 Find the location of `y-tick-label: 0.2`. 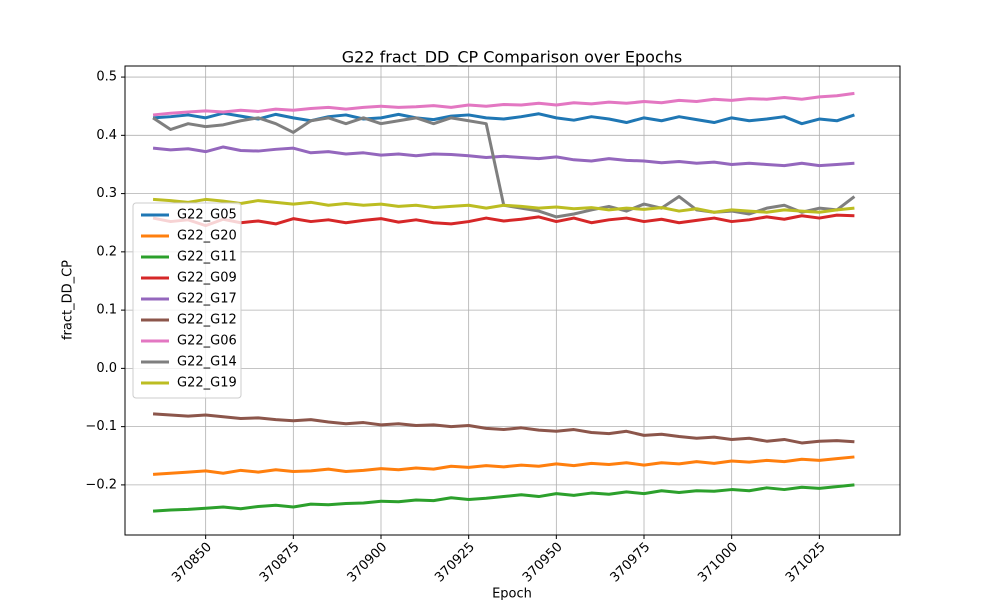

y-tick-label: 0.2 is located at coordinates (106, 251).